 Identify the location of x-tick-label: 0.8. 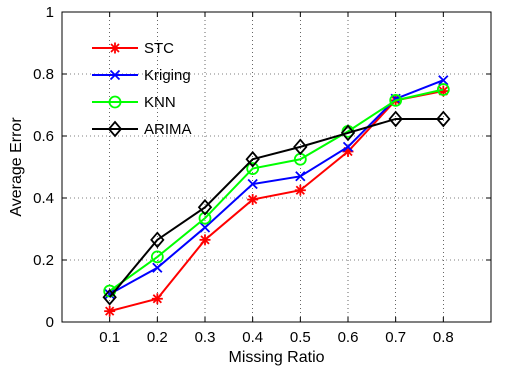
(443, 337).